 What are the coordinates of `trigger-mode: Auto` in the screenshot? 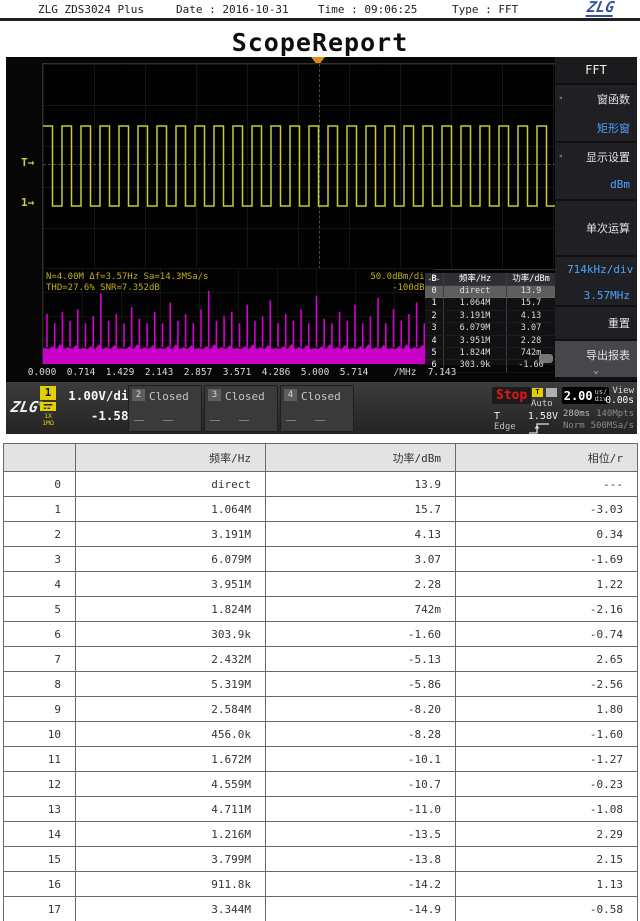 It's located at (542, 404).